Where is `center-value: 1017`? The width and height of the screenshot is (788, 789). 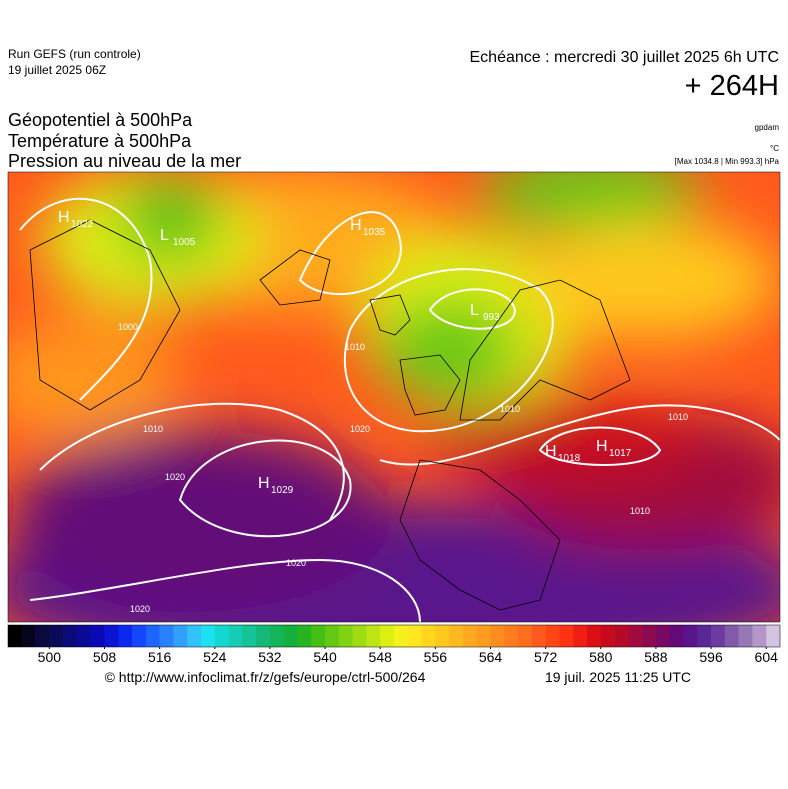 center-value: 1017 is located at coordinates (620, 453).